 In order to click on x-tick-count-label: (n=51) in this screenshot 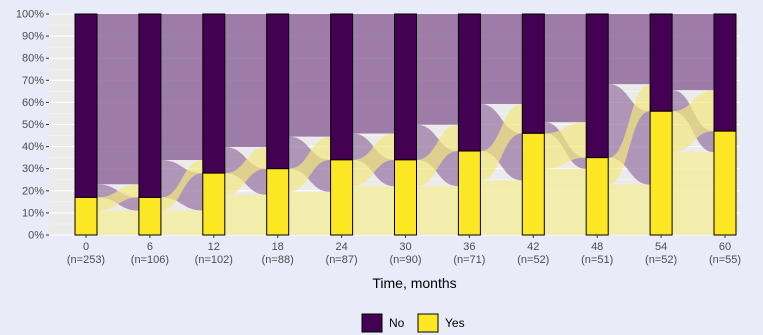, I will do `click(597, 260)`.